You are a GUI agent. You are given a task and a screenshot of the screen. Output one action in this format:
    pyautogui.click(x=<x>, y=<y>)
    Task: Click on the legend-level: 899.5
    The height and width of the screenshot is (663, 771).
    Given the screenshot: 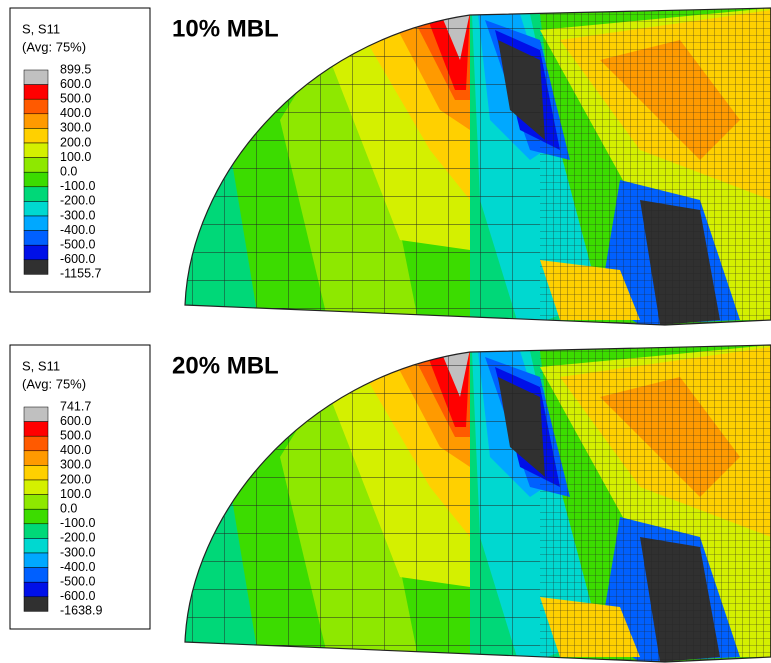 What is the action you would take?
    pyautogui.click(x=75, y=69)
    